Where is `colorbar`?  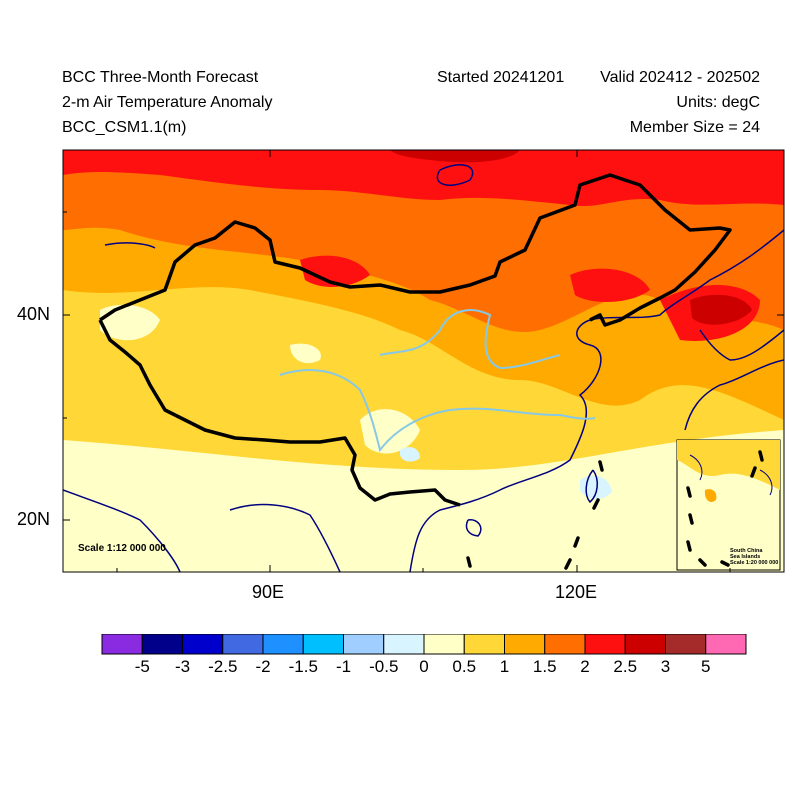 colorbar is located at coordinates (424, 644).